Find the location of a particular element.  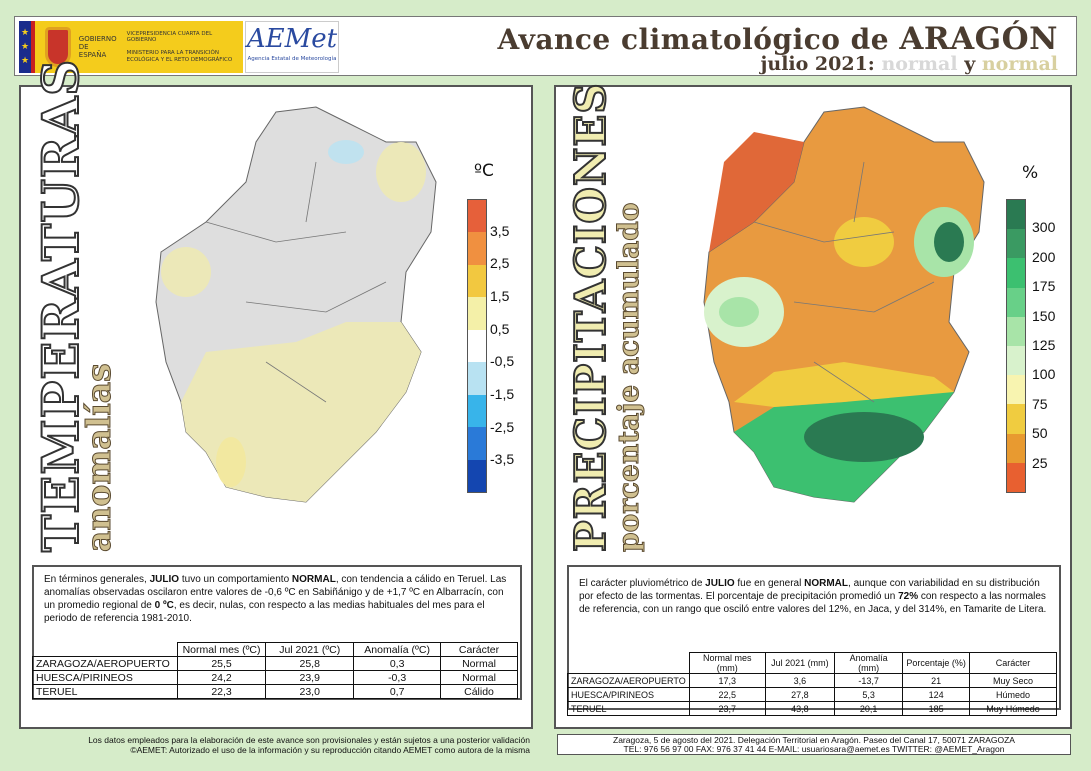

subtitle-y: y is located at coordinates (969, 64).